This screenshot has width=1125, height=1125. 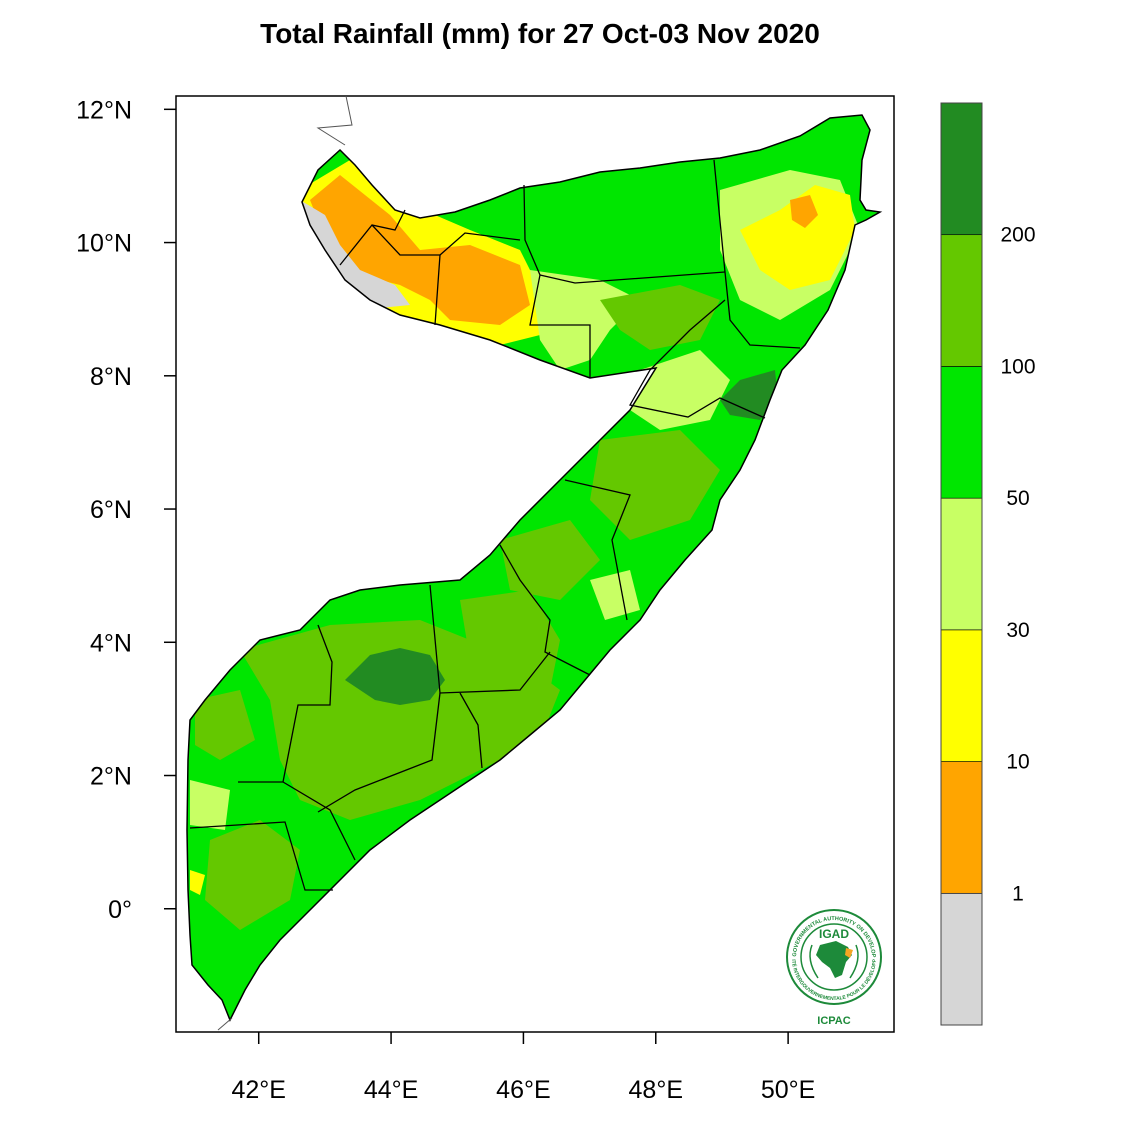 I want to click on africa-map-icon, so click(x=834, y=959).